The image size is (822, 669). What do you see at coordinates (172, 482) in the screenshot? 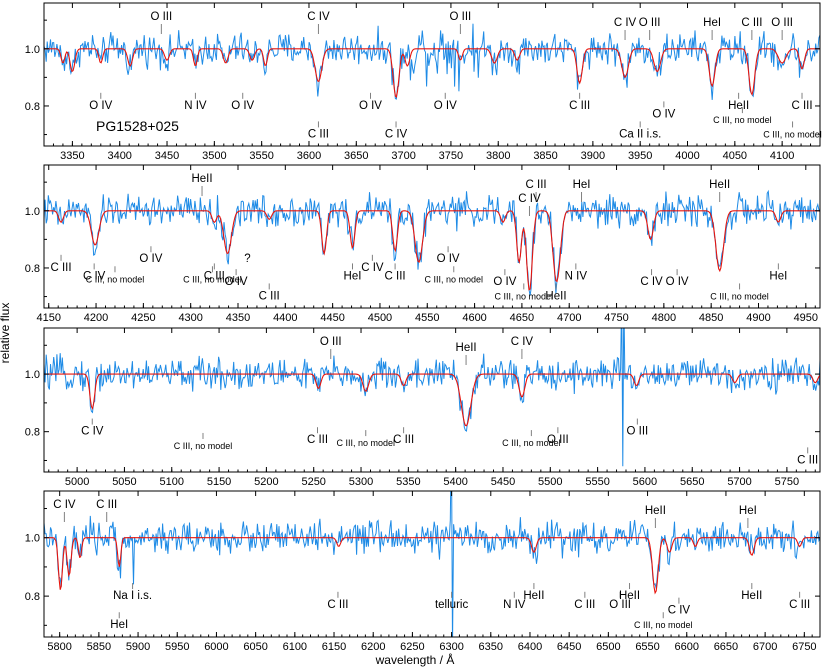
I see `x-tick-label: 5100` at bounding box center [172, 482].